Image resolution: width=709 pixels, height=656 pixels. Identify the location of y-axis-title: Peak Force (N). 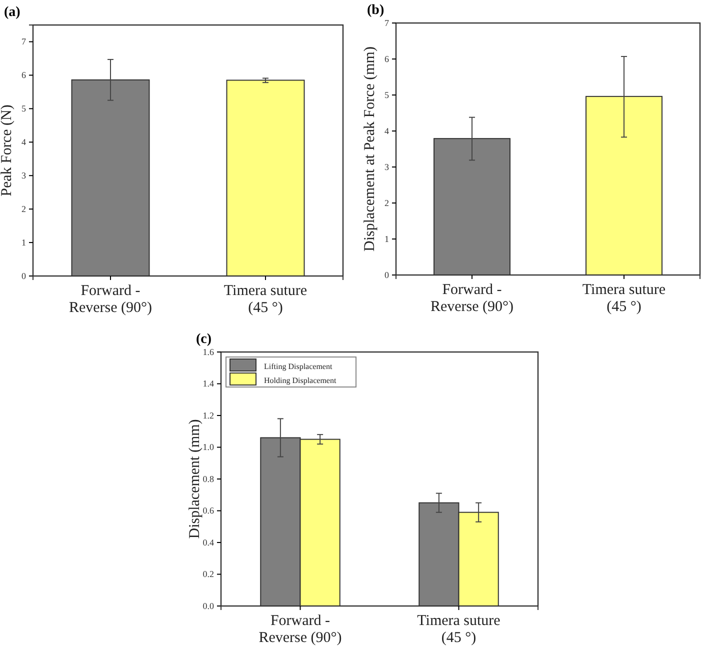
(7, 150).